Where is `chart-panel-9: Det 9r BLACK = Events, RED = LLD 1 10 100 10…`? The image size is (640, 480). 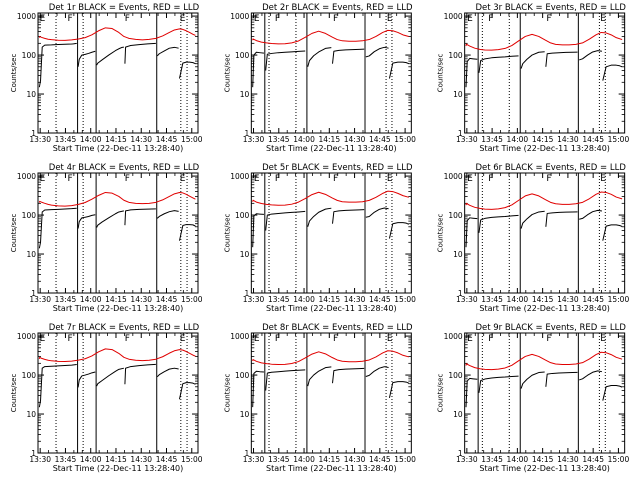 chart-panel-9: Det 9r BLACK = Events, RED = LLD 1 10 100 10… is located at coordinates (533, 398).